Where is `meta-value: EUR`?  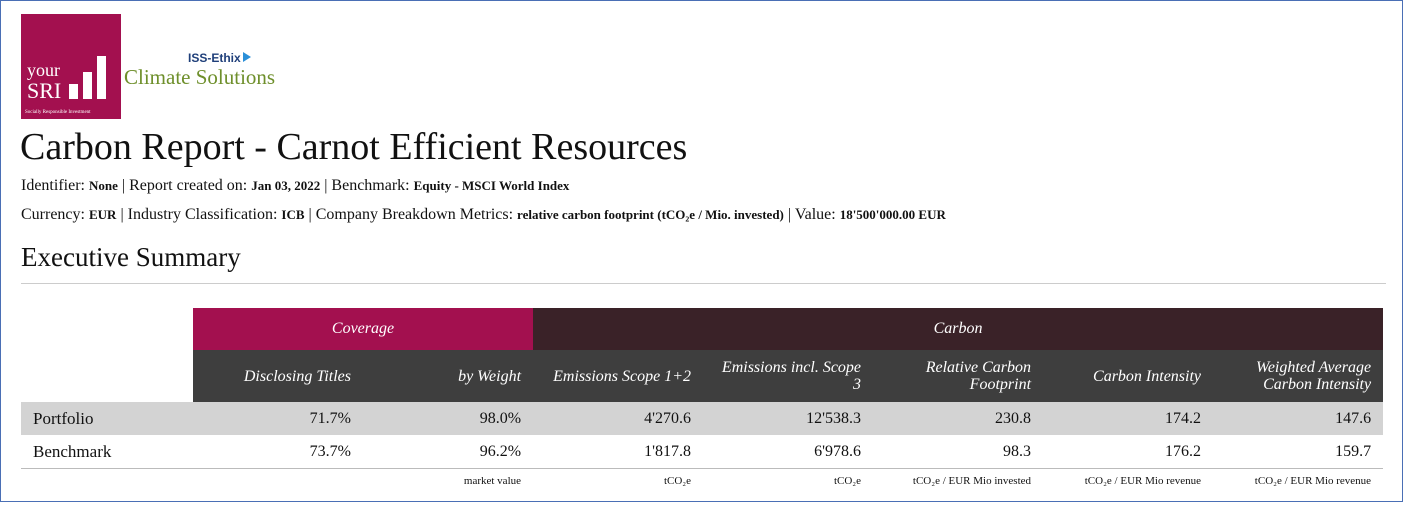 meta-value: EUR is located at coordinates (102, 214).